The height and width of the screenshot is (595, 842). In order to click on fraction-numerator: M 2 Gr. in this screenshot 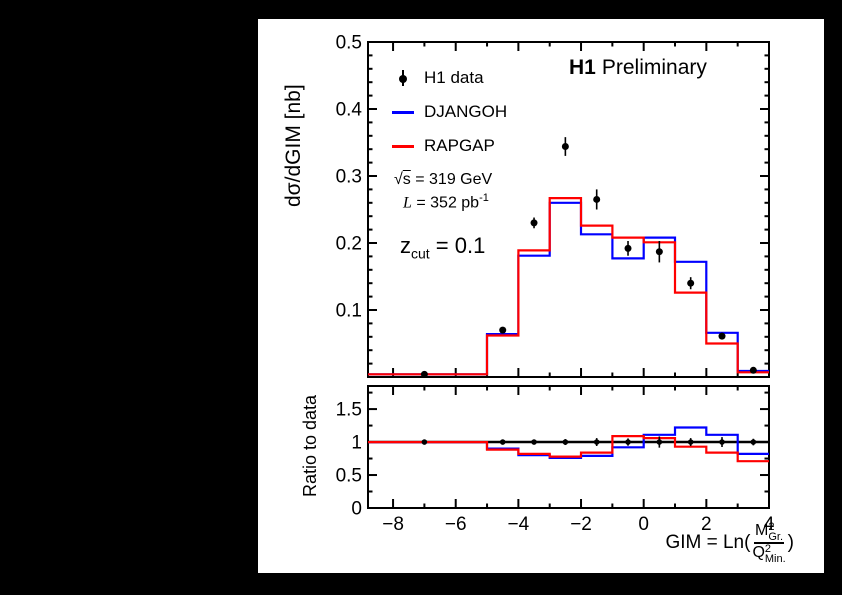, I will do `click(769, 532)`.